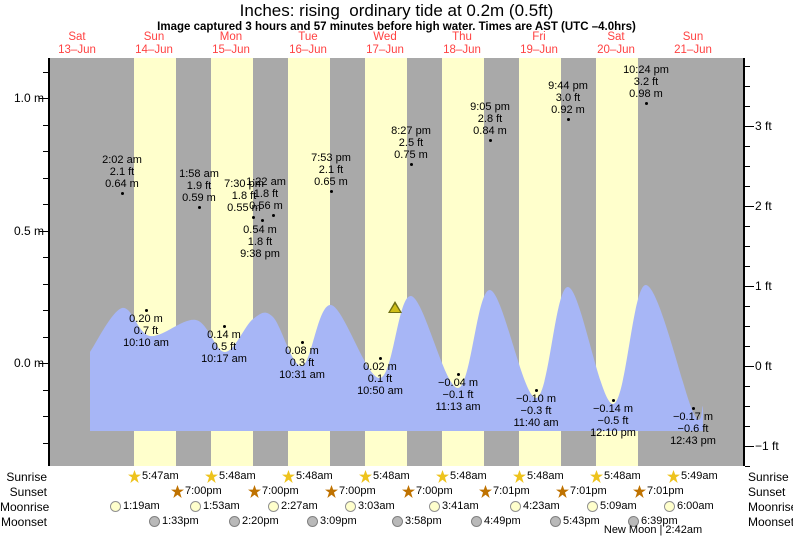 This screenshot has height=539, width=793. Describe the element at coordinates (331, 158) in the screenshot. I see `tide-label-line: 7:53 pm` at that location.